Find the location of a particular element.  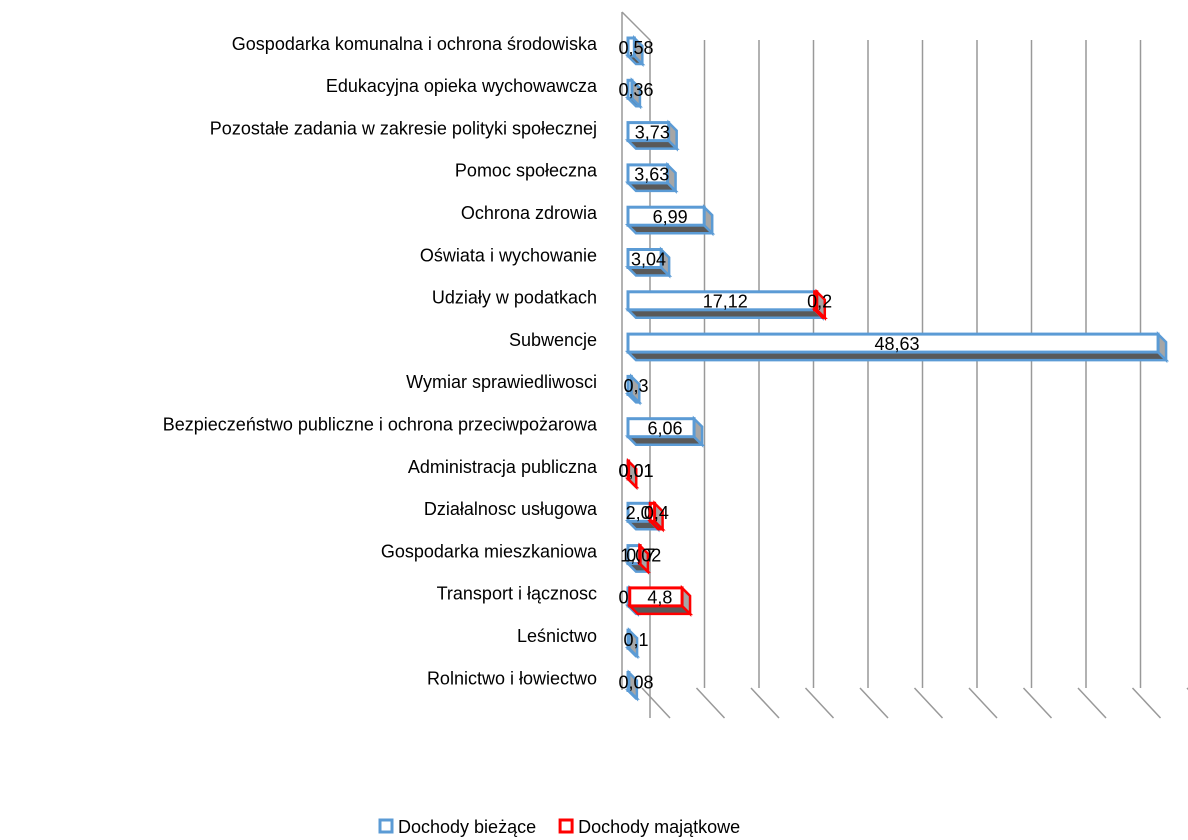

data-label: 4,8 is located at coordinates (659, 598).